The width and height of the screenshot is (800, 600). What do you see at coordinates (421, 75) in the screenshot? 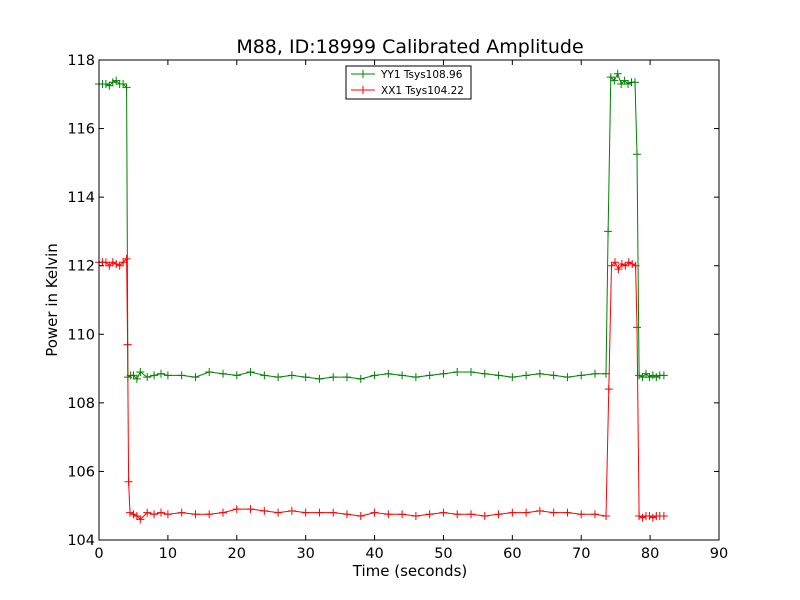
I see `legend-label-1: YY1 Tsys108.96` at bounding box center [421, 75].